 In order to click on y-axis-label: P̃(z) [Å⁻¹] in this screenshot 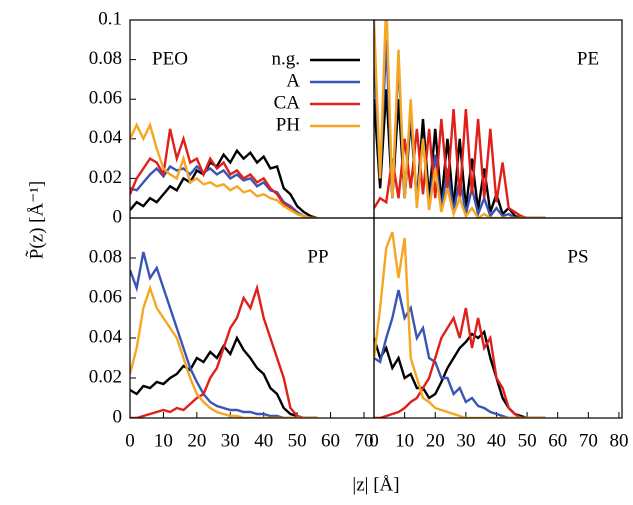, I will do `click(36, 220)`.